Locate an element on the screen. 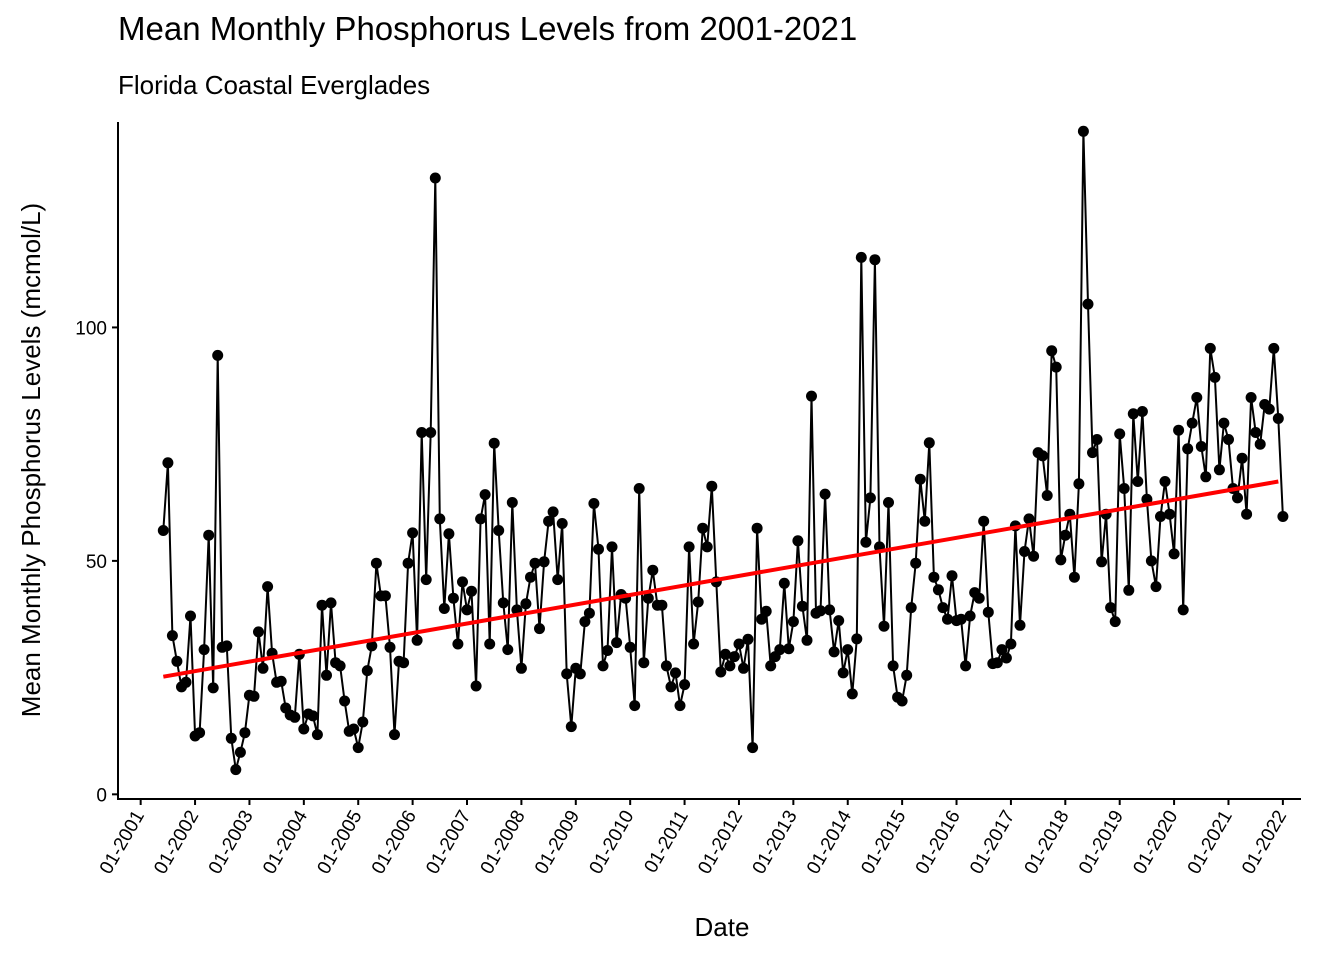  y-axis-ticks: 0 50 100 is located at coordinates (96, 562).